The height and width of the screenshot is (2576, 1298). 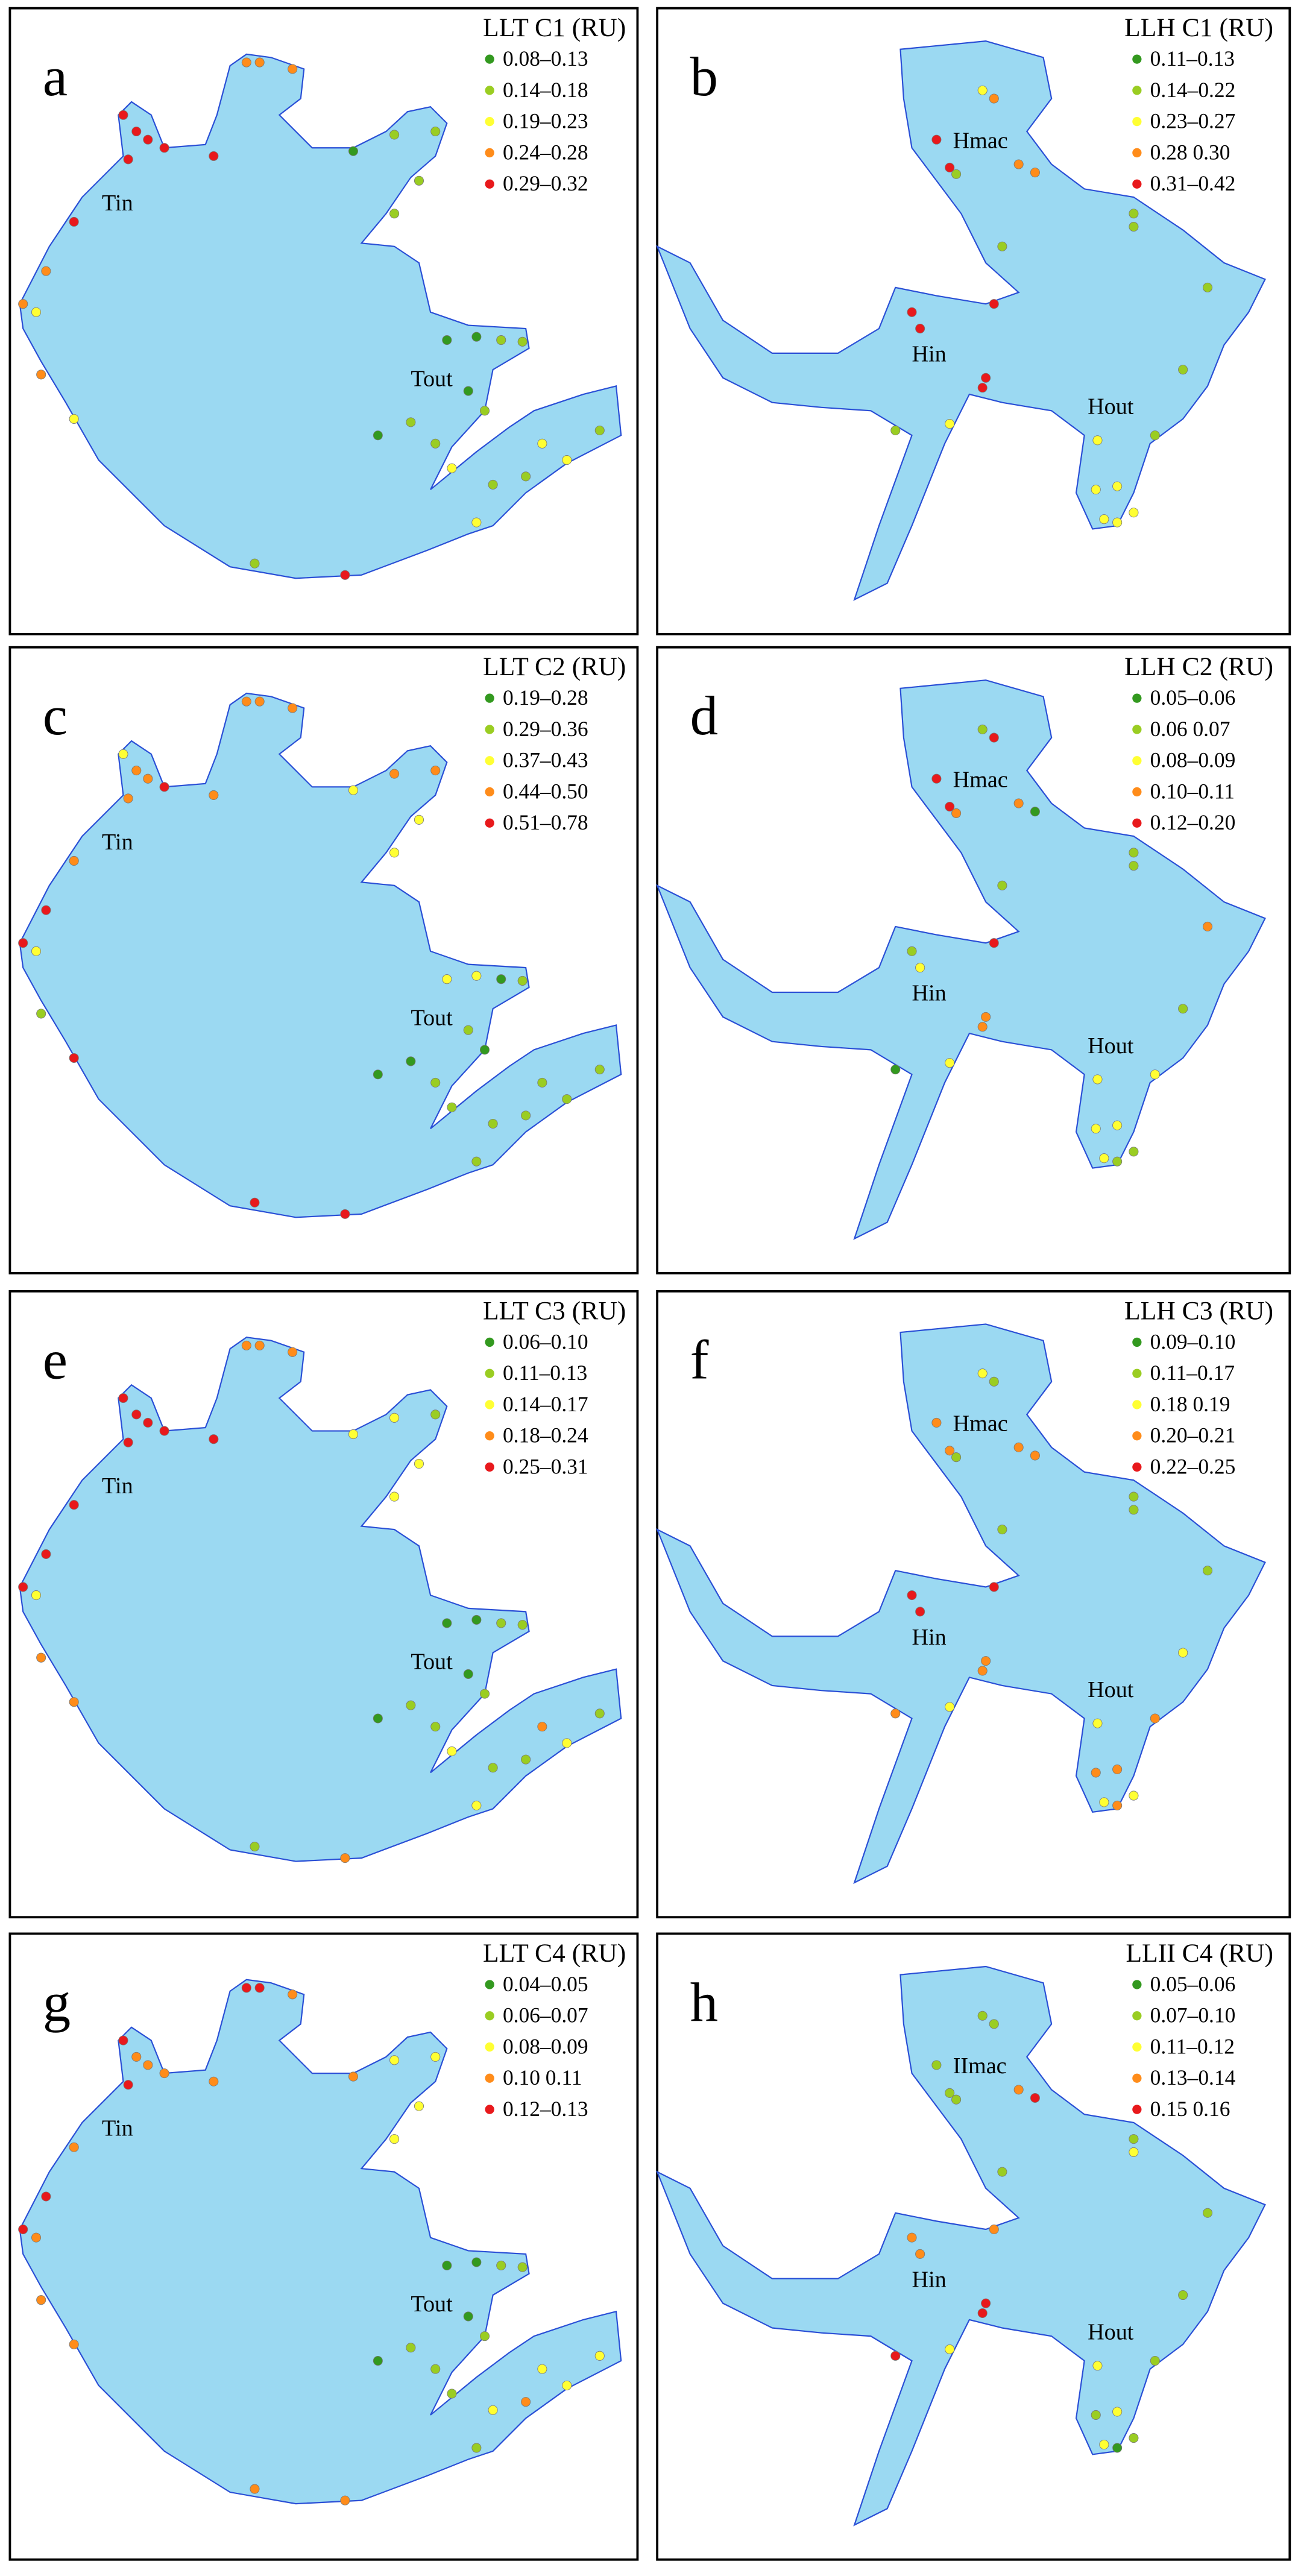 I want to click on legend-label: 0.11–0.13, so click(x=1192, y=58).